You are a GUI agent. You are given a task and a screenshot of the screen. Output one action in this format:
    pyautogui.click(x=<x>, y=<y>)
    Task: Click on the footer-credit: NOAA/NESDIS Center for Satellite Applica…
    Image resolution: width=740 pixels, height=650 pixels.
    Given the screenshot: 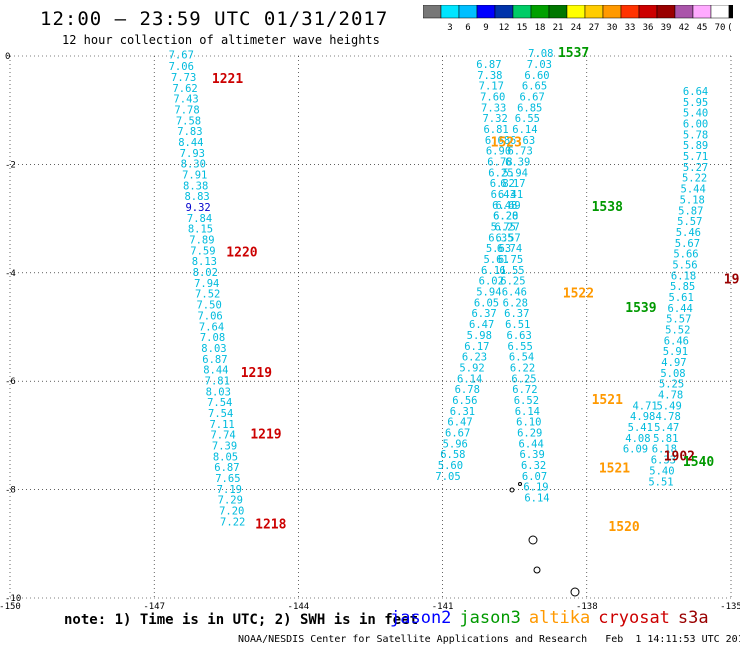 What is the action you would take?
    pyautogui.click(x=489, y=639)
    